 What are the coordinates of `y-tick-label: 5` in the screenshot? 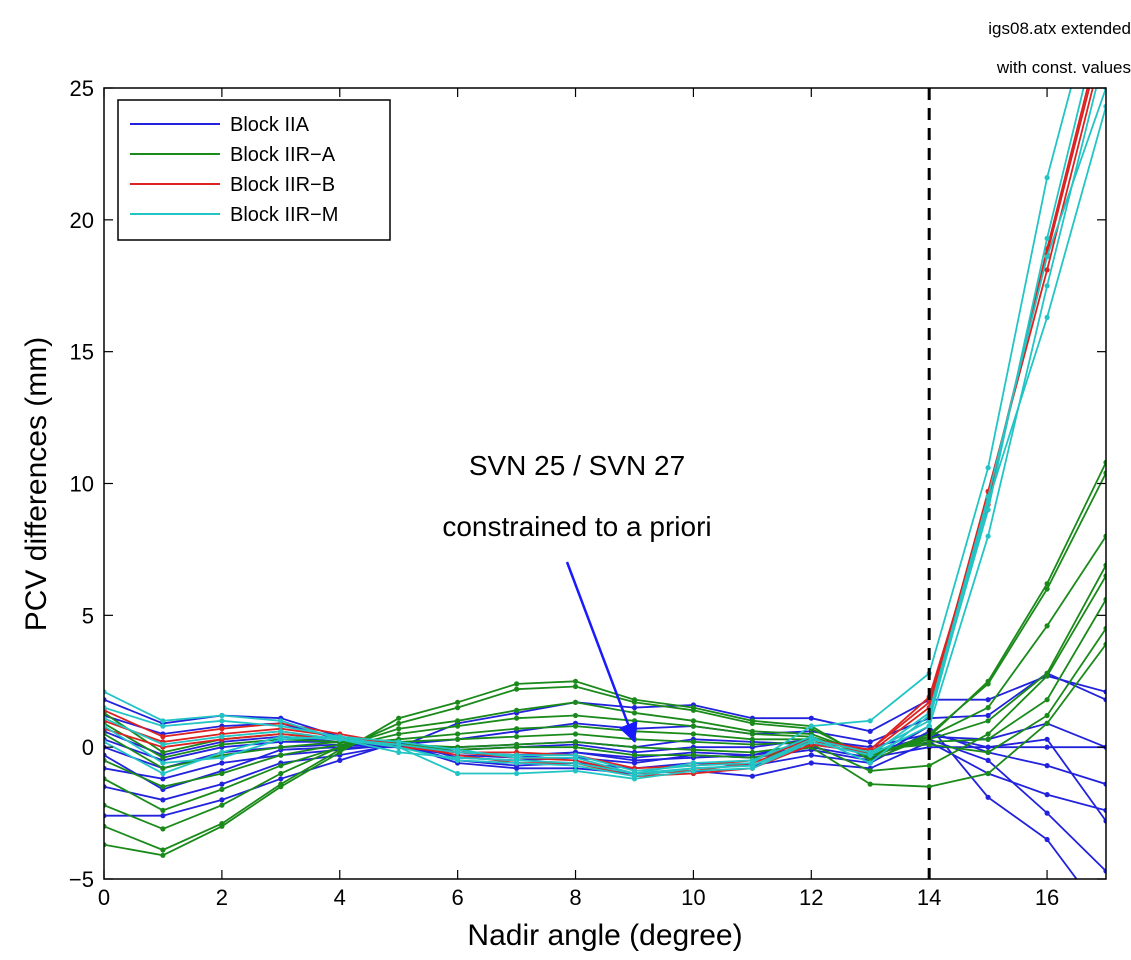 It's located at (88, 615).